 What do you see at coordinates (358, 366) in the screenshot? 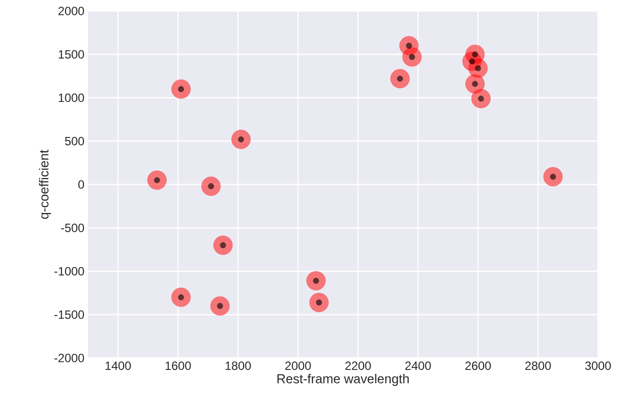
I see `x-tick-label: 2200` at bounding box center [358, 366].